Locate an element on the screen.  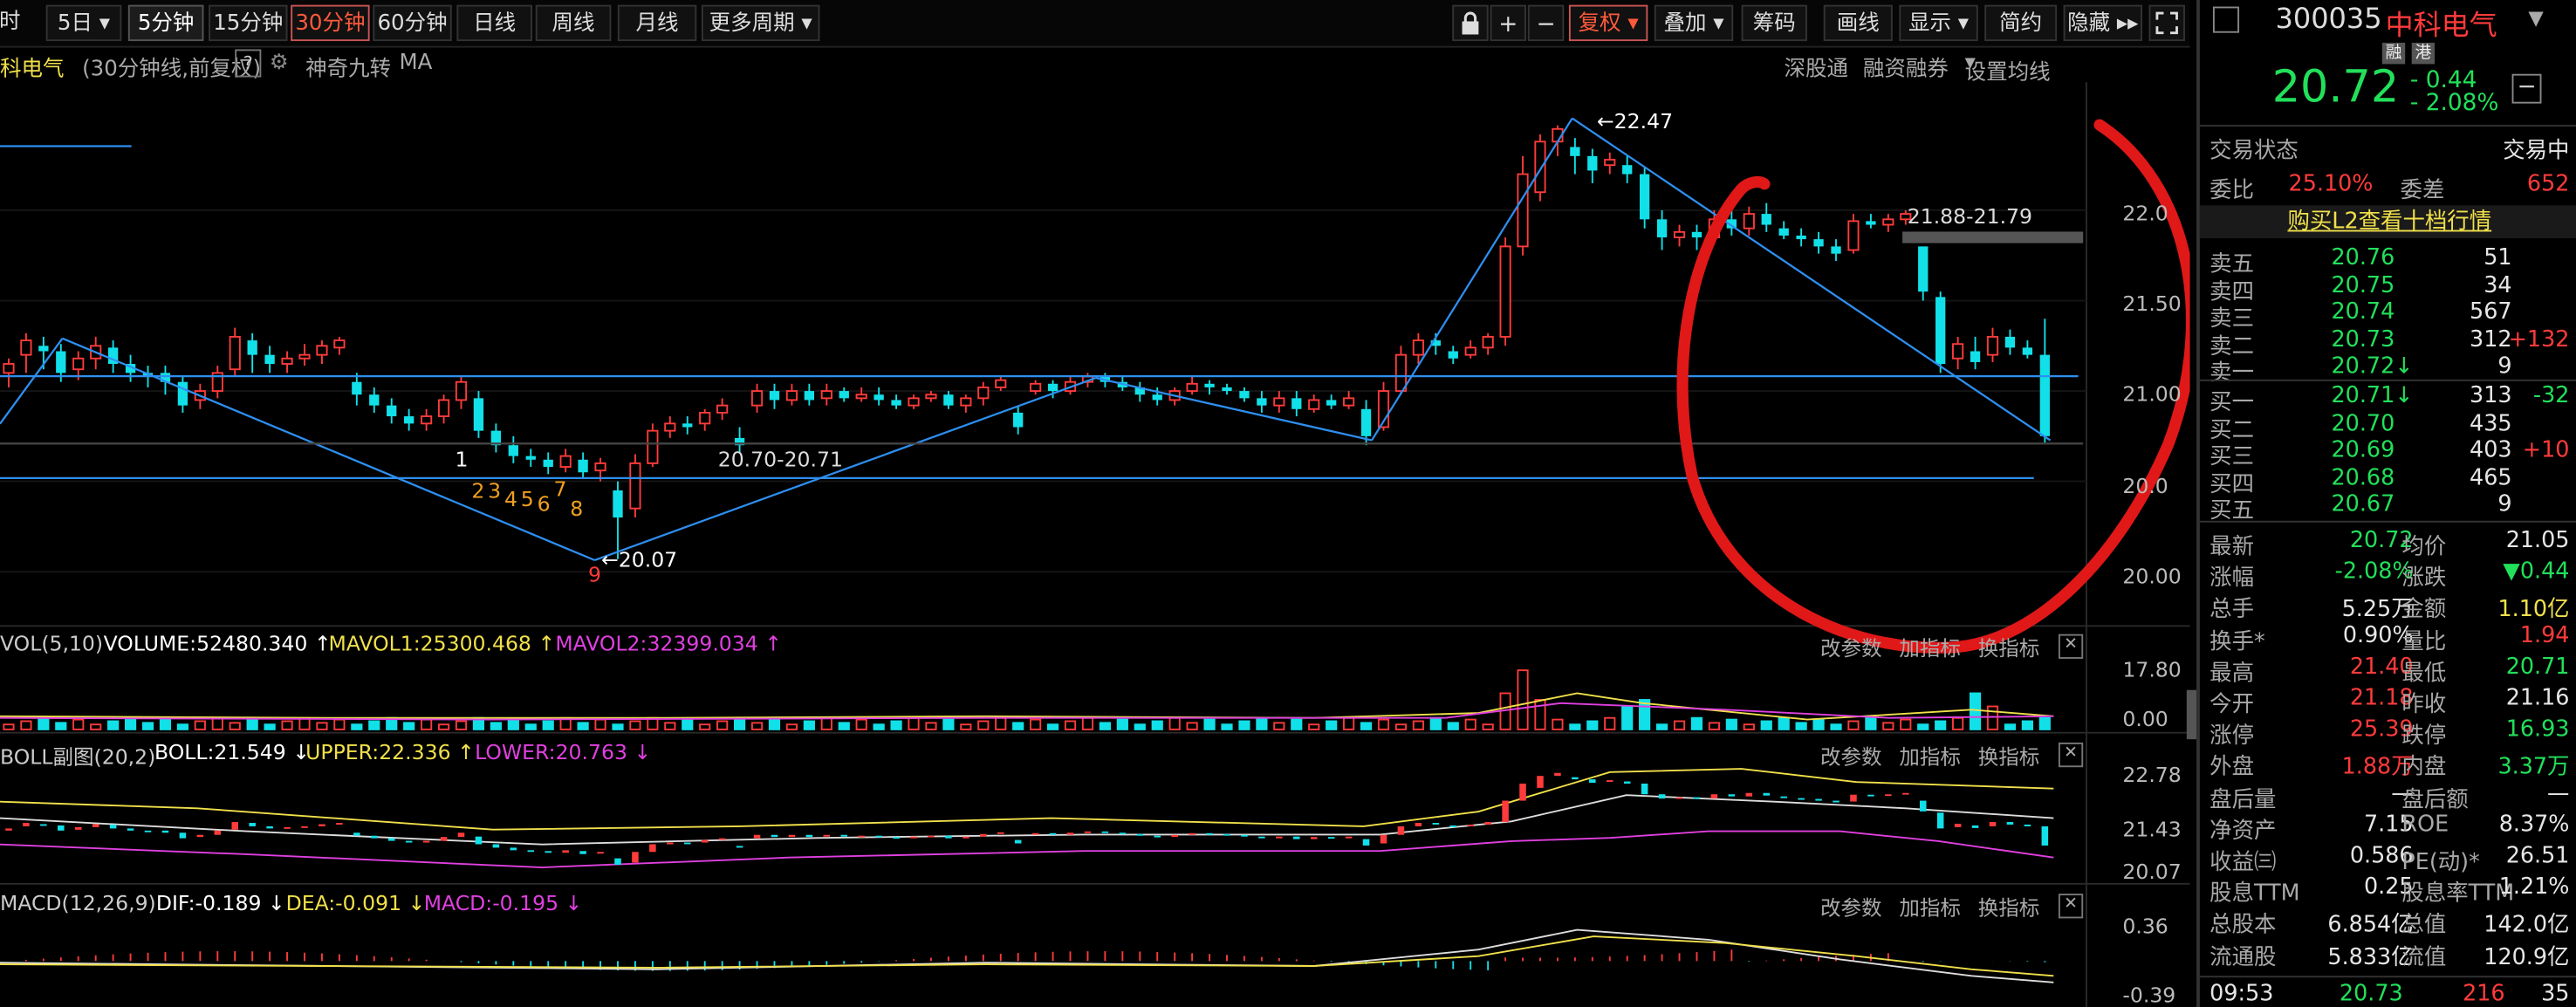
l2-purchase-link: 购买L2查看十档行情 is located at coordinates (2387, 221).